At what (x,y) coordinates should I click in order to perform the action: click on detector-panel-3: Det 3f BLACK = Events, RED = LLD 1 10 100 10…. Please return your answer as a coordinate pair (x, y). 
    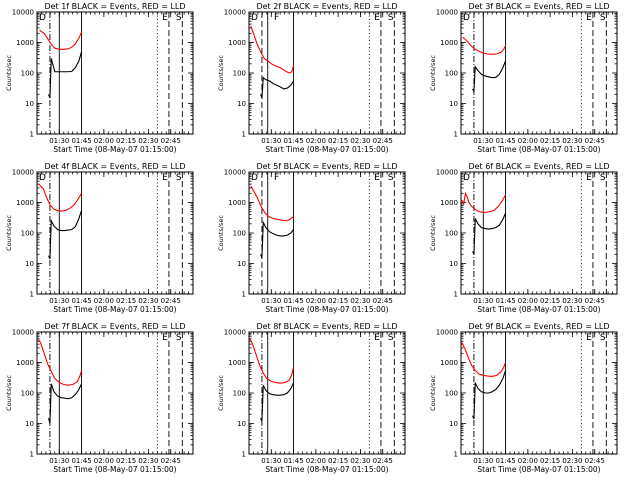
    Looking at the image, I should click on (523, 78).